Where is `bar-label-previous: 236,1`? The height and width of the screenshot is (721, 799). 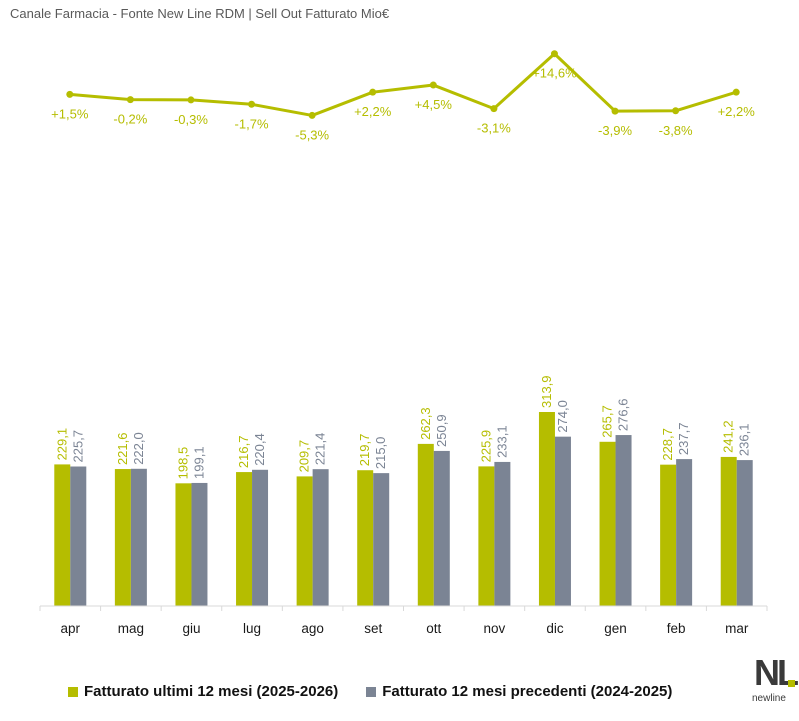
bar-label-previous: 236,1 is located at coordinates (744, 440).